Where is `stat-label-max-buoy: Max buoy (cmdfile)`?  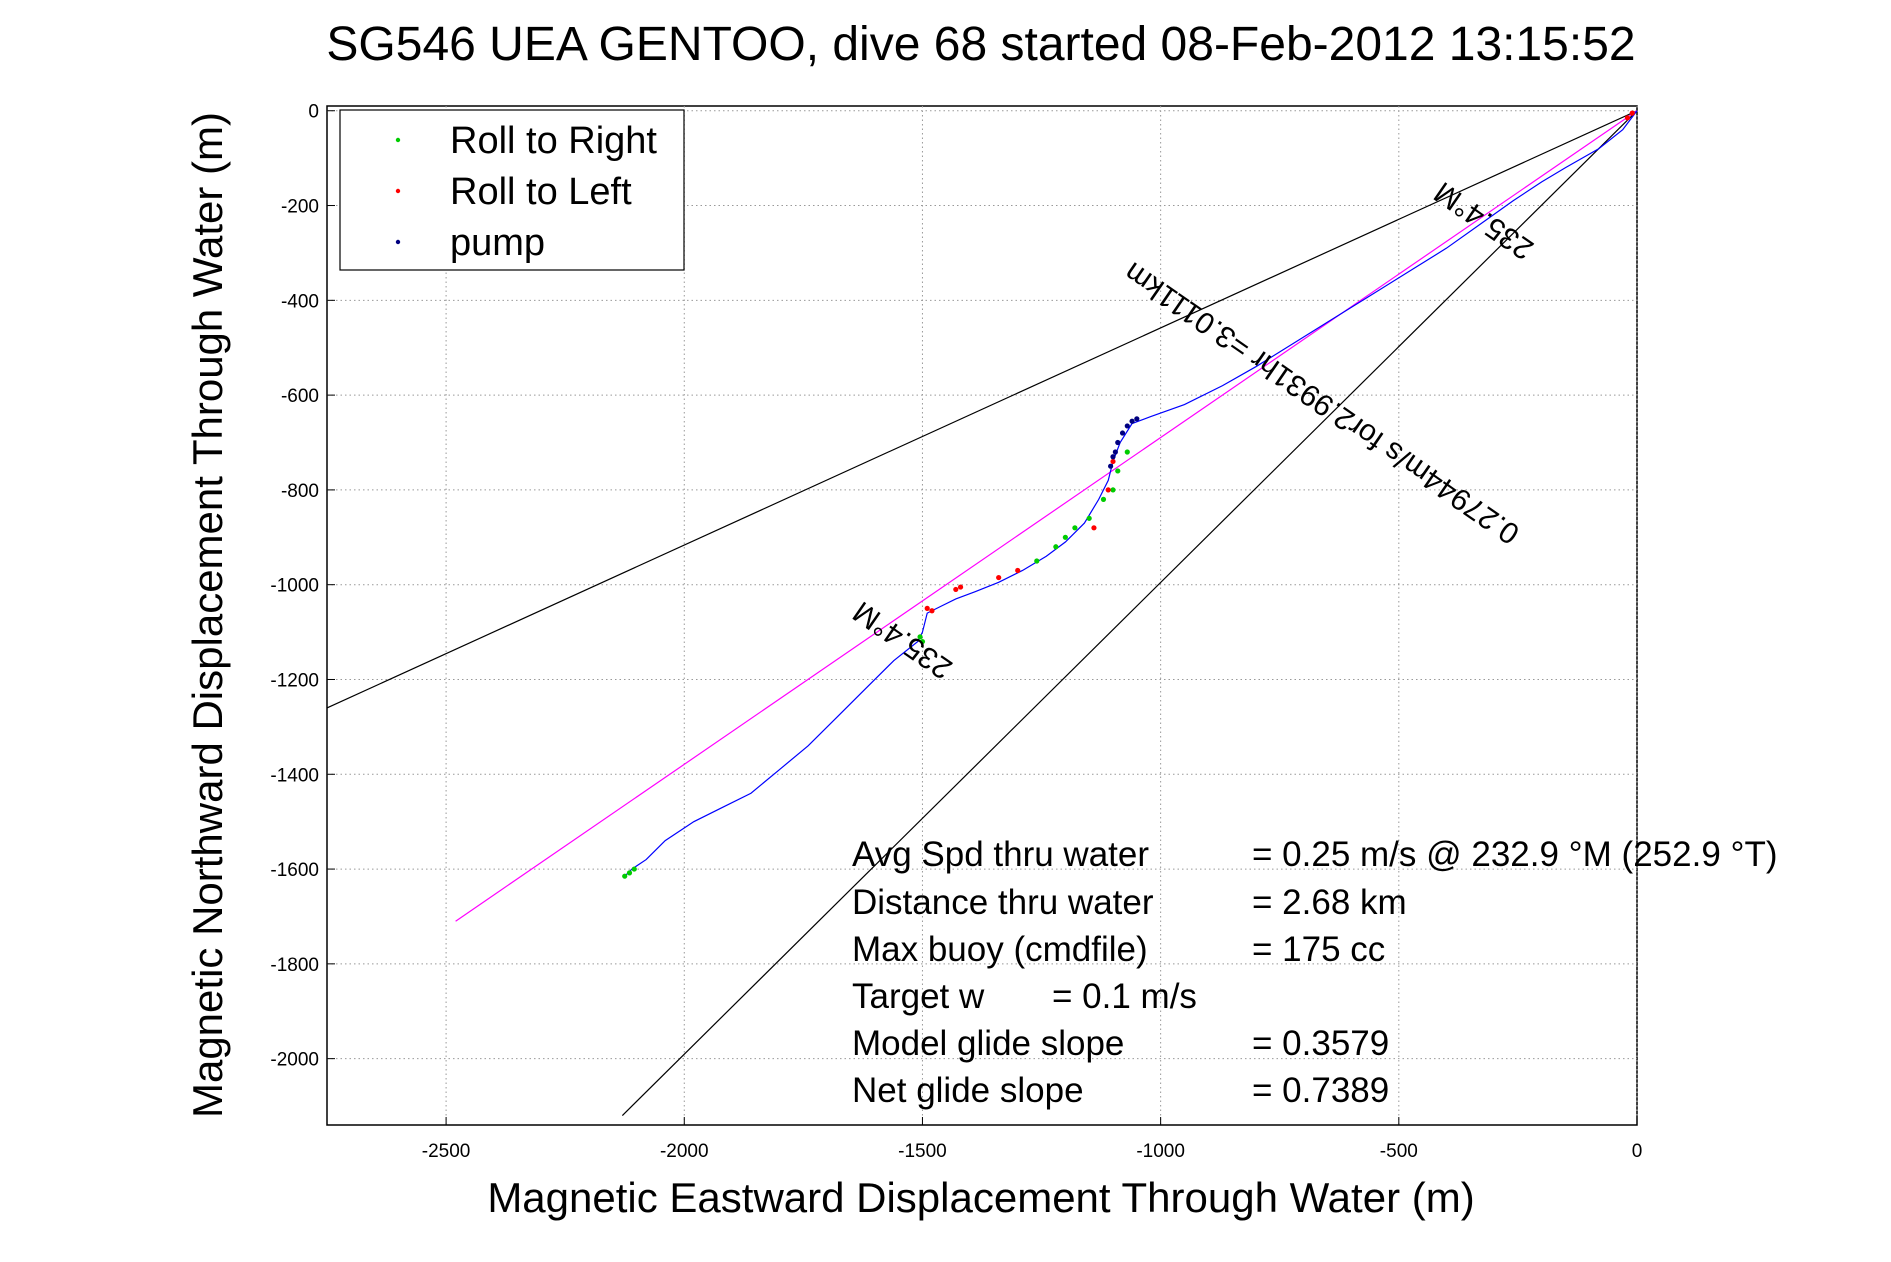 stat-label-max-buoy: Max buoy (cmdfile) is located at coordinates (1000, 949).